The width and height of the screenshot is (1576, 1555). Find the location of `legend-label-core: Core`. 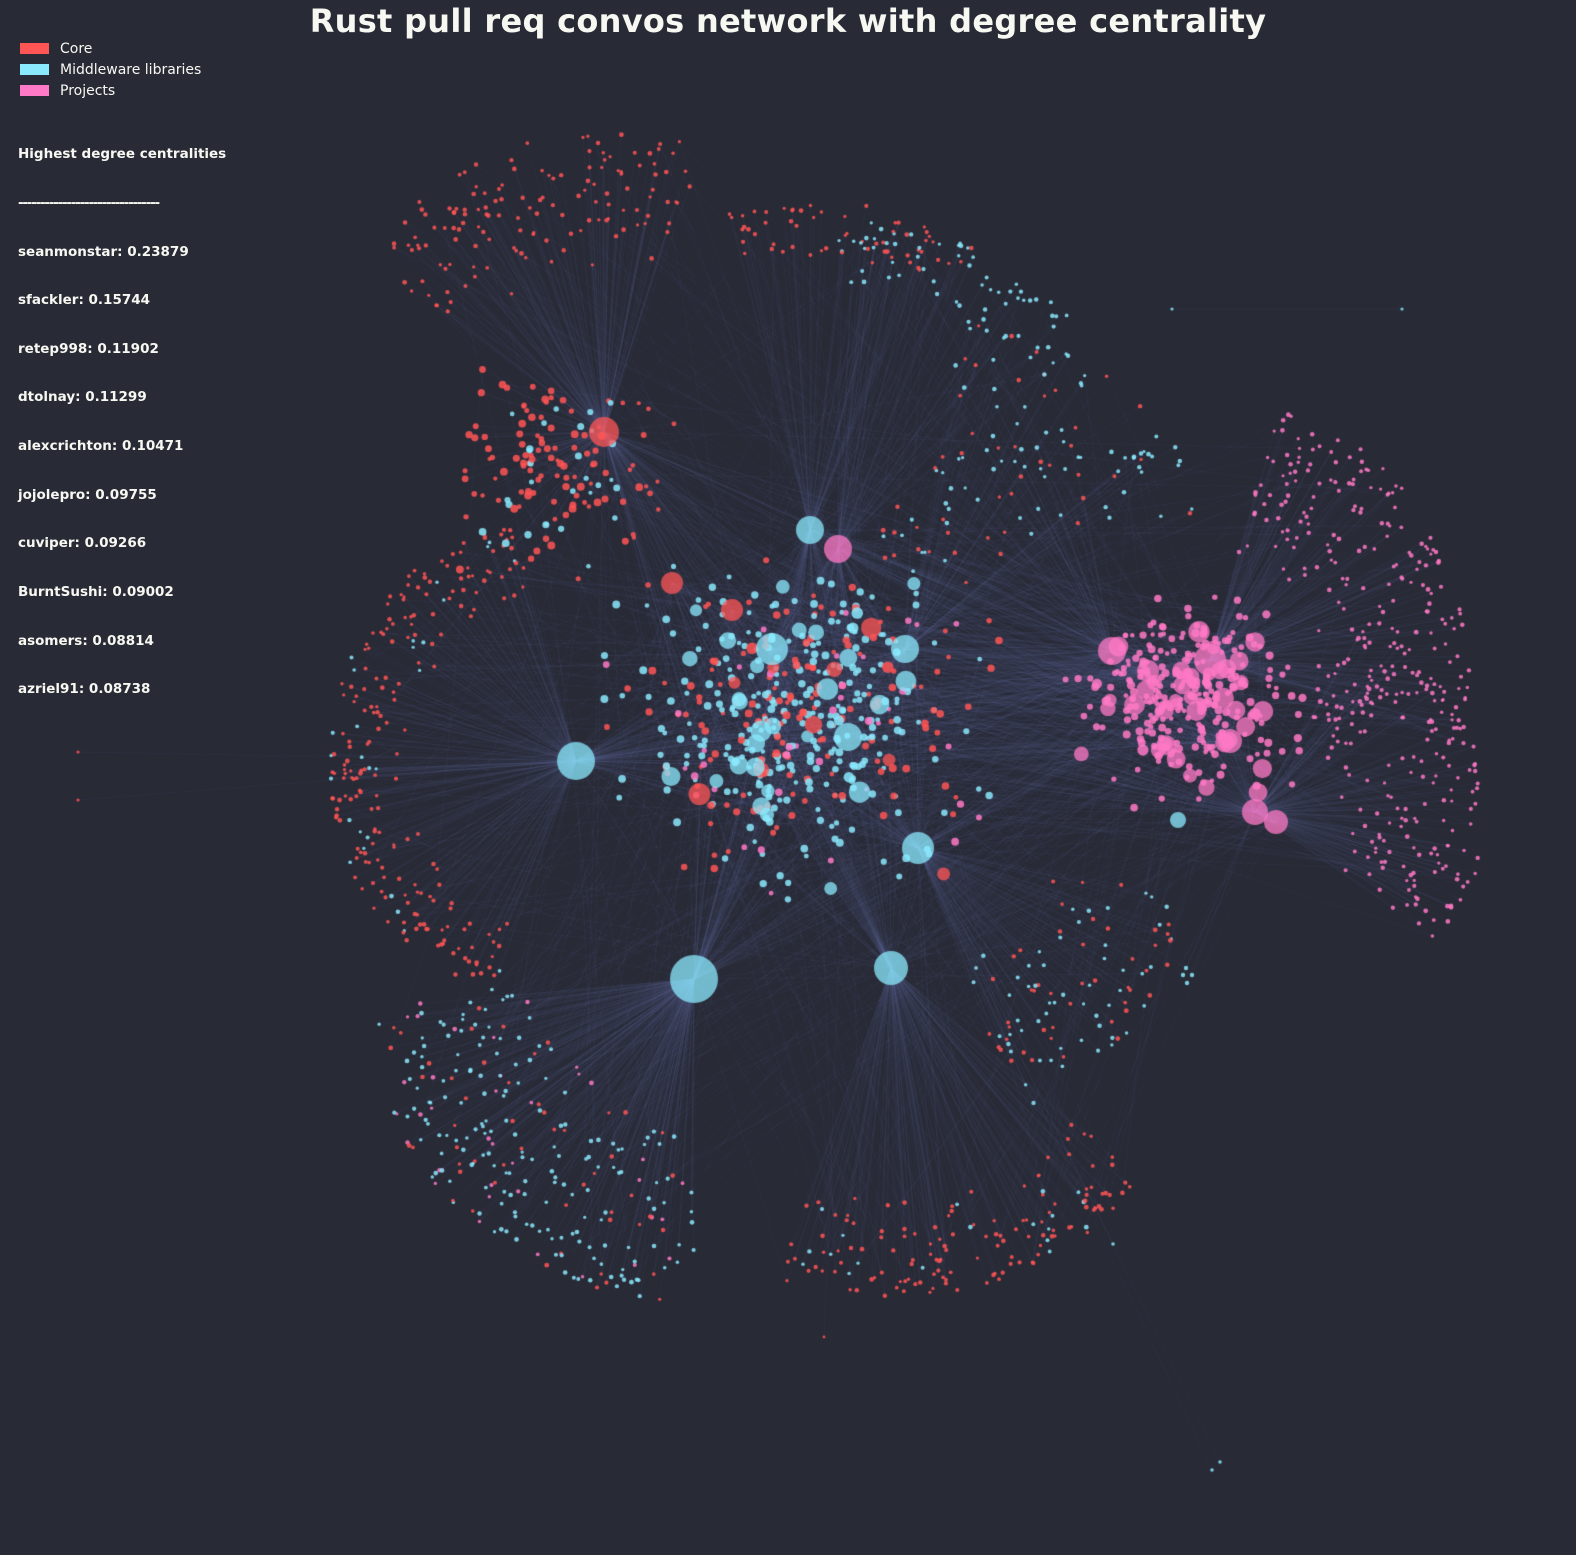

legend-label-core: Core is located at coordinates (76, 48).